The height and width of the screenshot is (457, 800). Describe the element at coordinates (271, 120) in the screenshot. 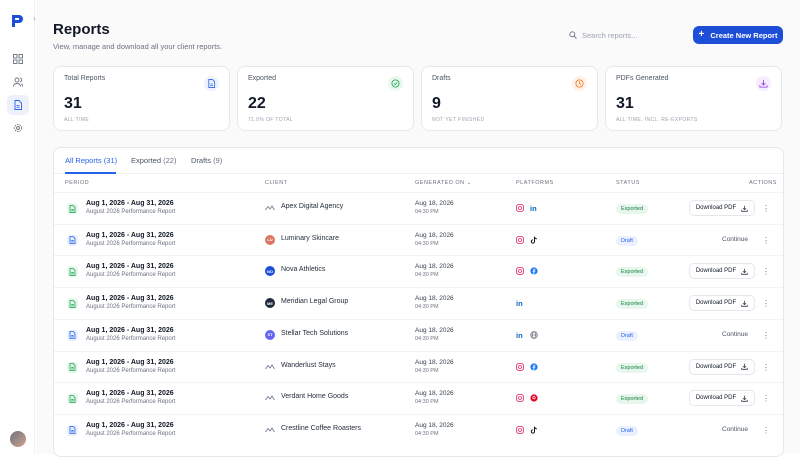

I see `stat-card-sub: 71.0% OF TOTAL` at that location.